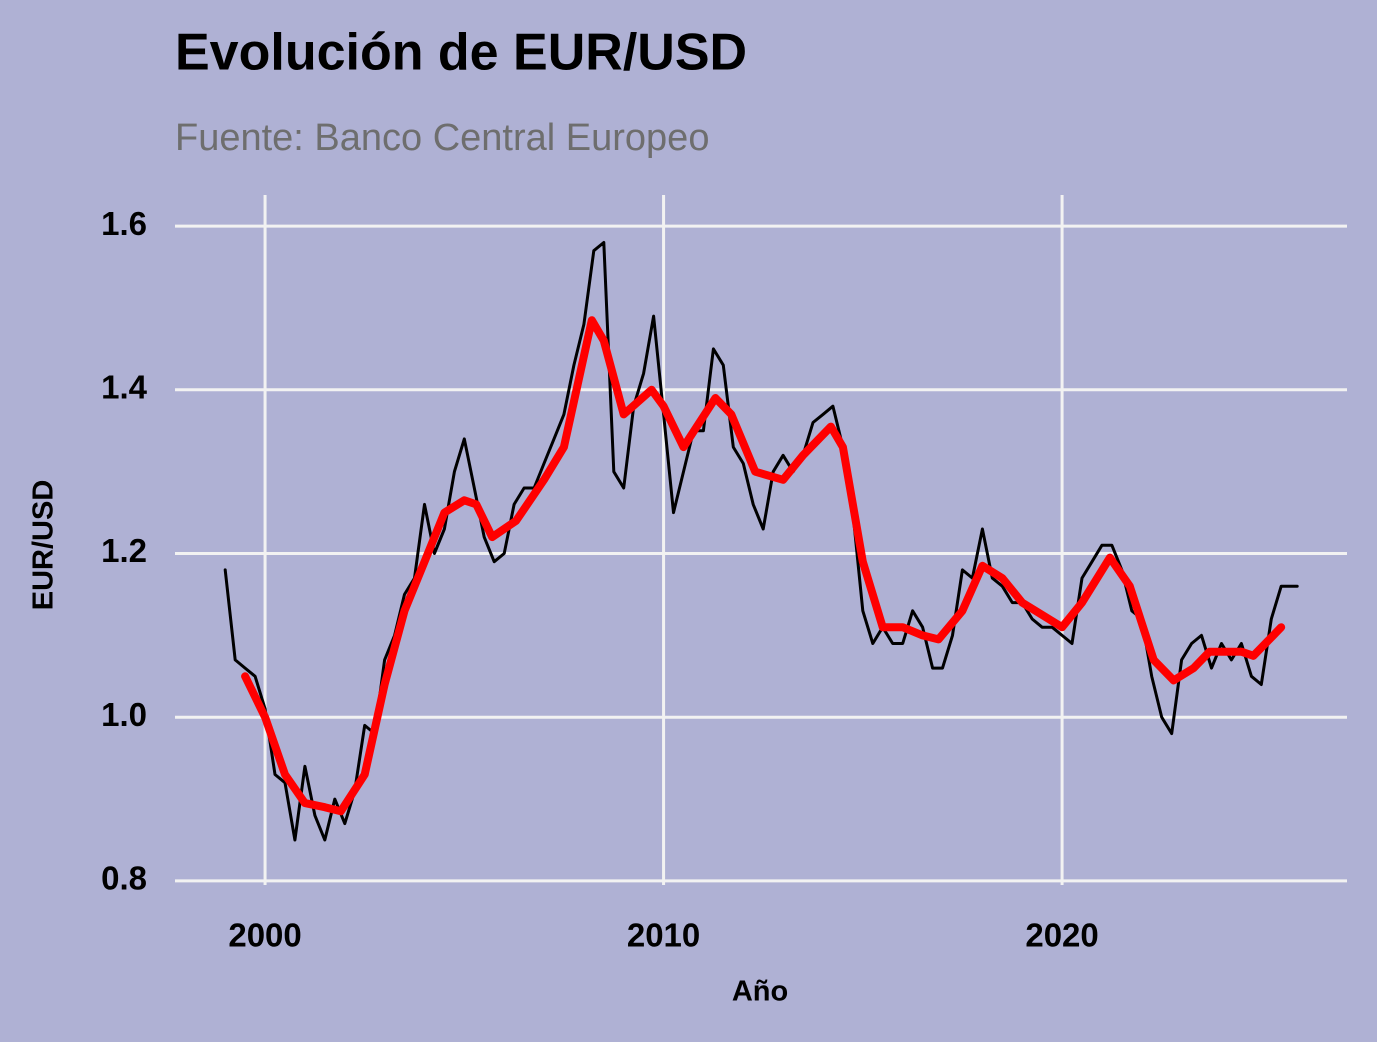  Describe the element at coordinates (442, 138) in the screenshot. I see `chart-subtitle: Fuente: Banco Central Europeo` at that location.